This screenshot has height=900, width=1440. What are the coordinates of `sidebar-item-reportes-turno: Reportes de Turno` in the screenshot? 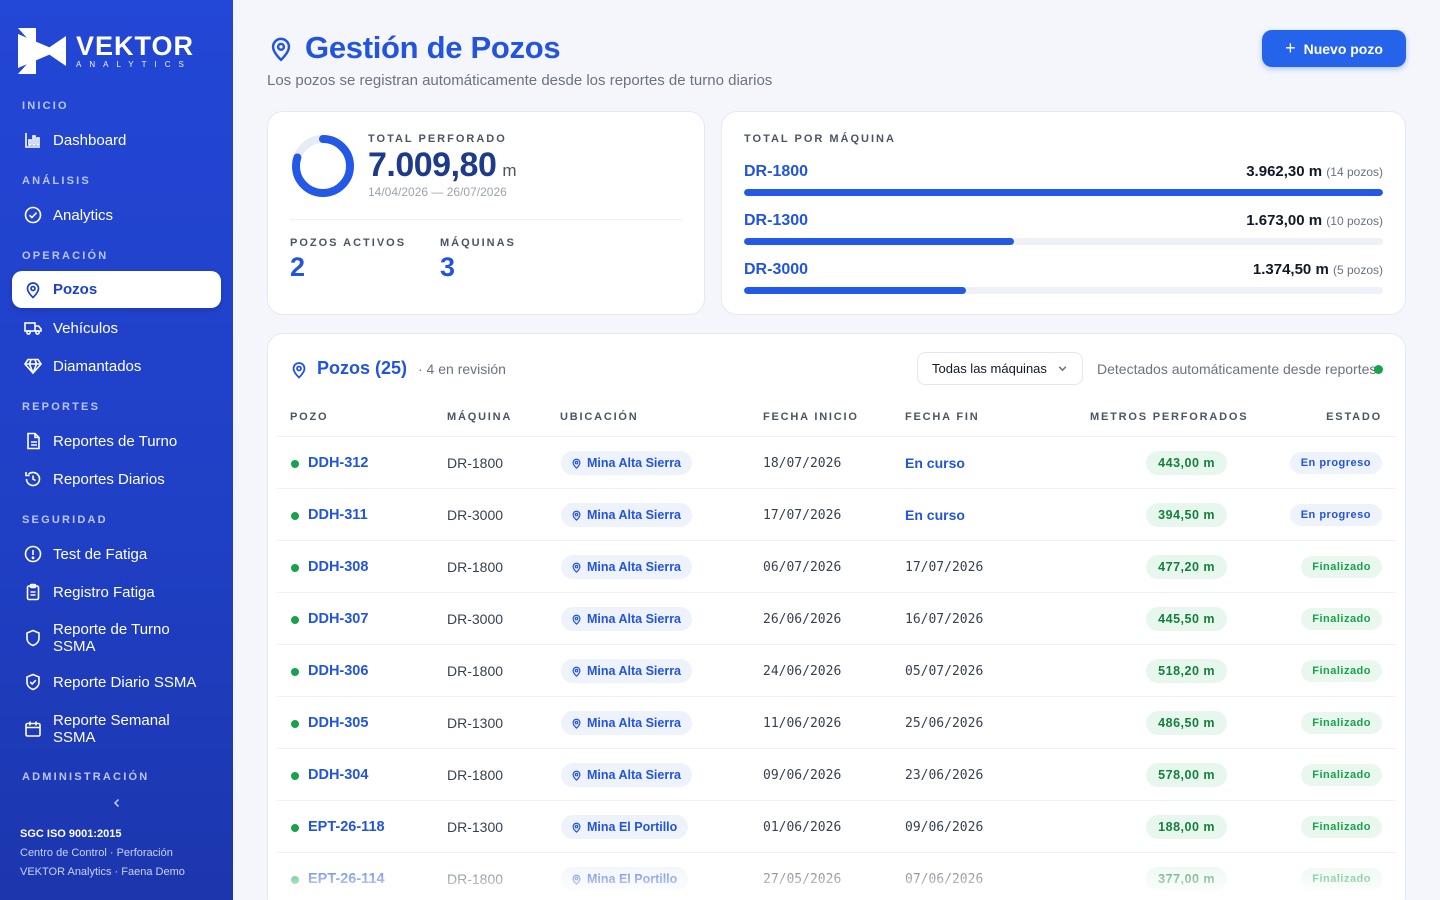 It's located at (116, 441).